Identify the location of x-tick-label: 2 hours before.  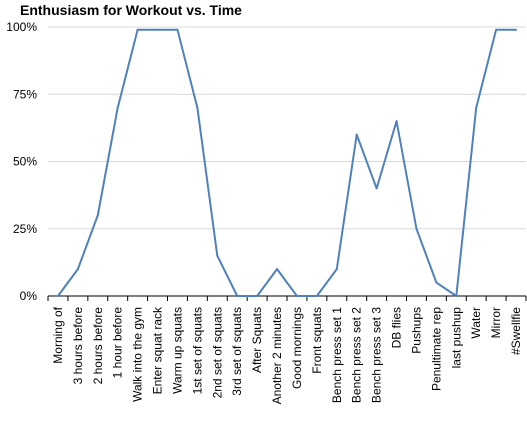
(98, 346).